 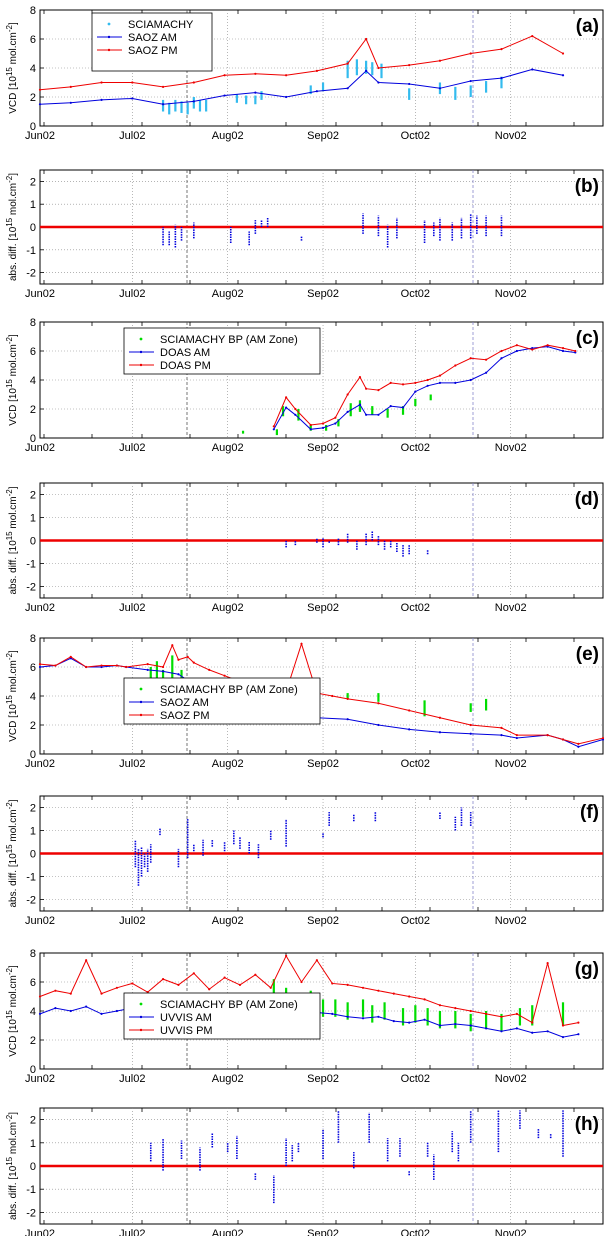 What do you see at coordinates (12, 1011) in the screenshot?
I see `y-axis-label: VCD [1015 mol.cm-2]` at bounding box center [12, 1011].